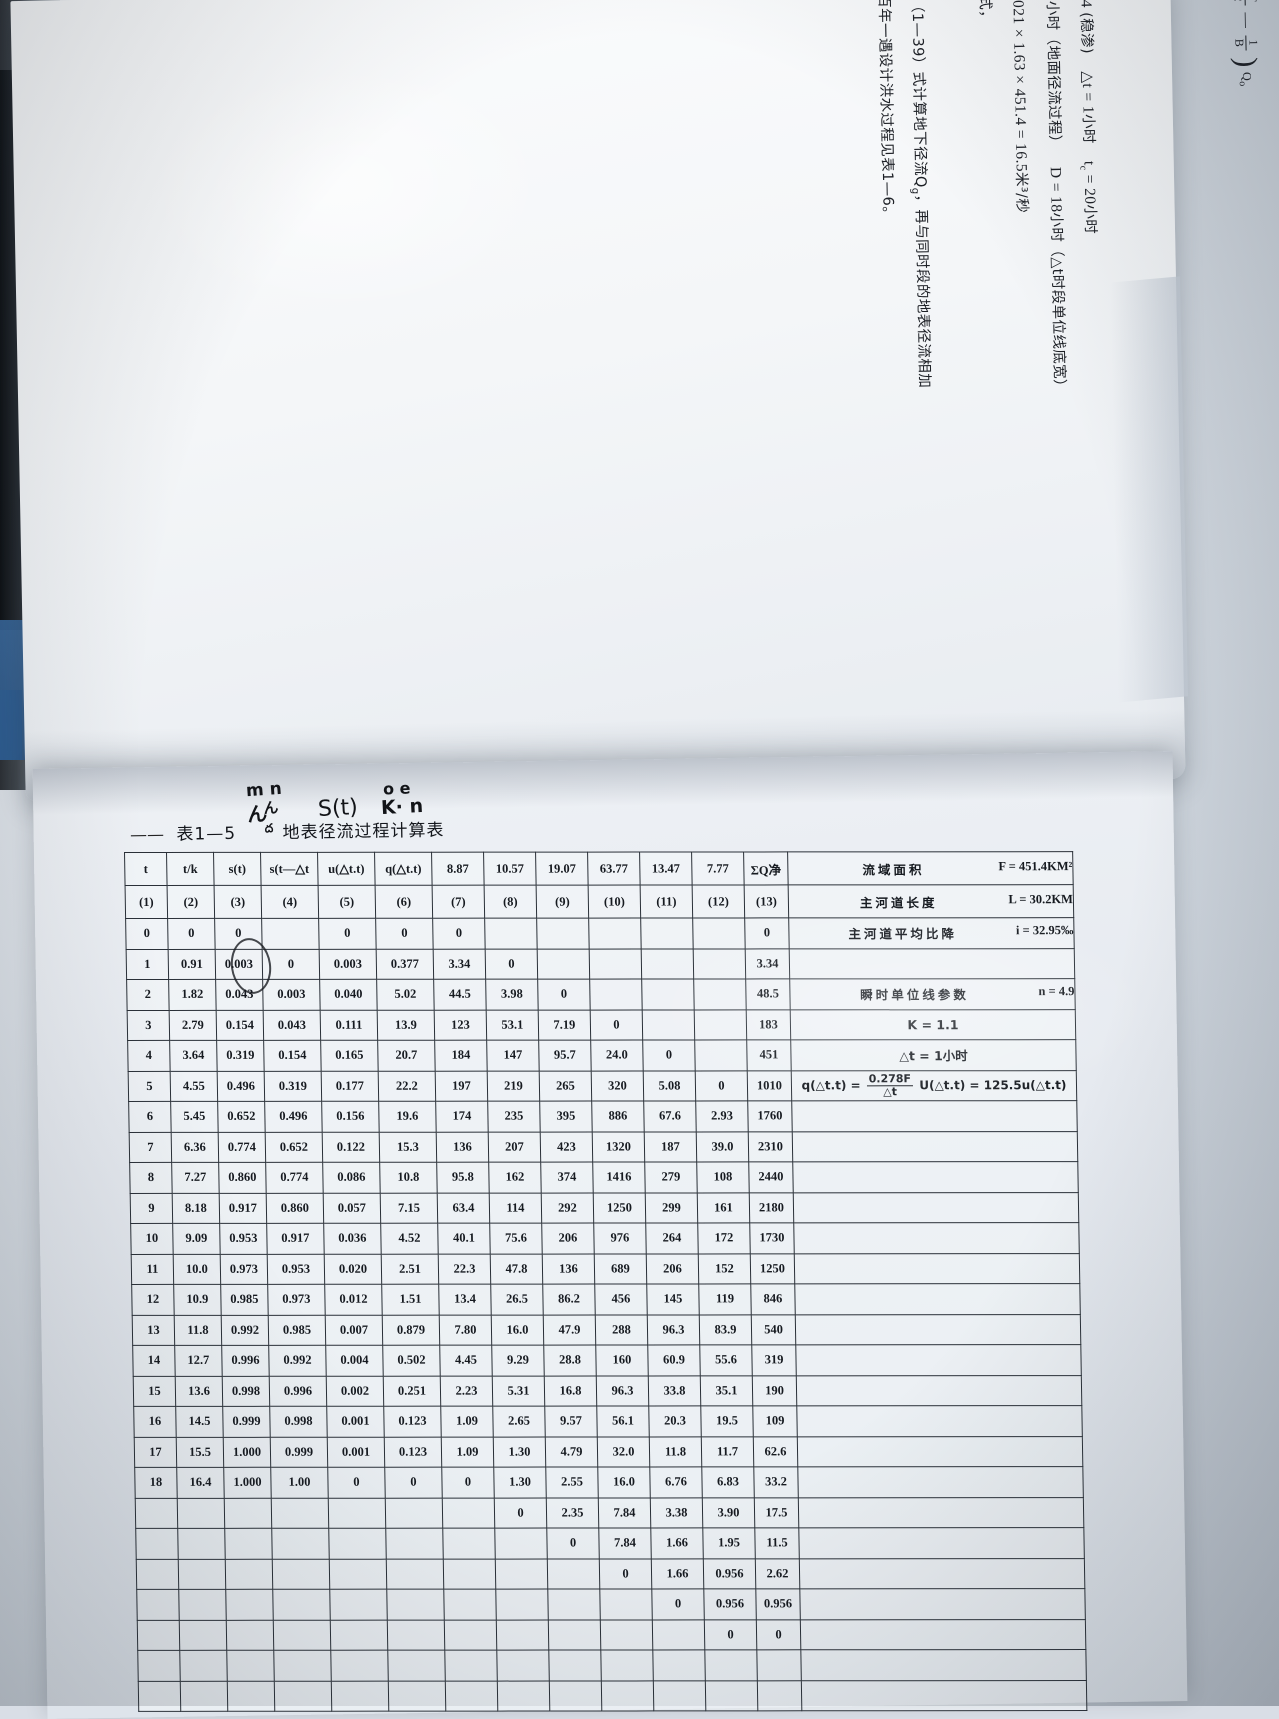  Describe the element at coordinates (466, 1360) in the screenshot. I see `cell-col7: 4.45` at that location.